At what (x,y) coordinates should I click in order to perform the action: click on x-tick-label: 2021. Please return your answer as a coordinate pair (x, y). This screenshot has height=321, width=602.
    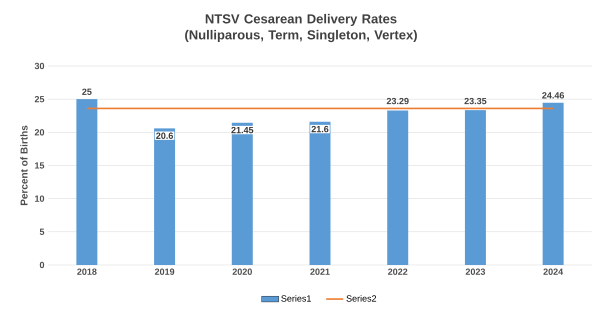
    Looking at the image, I should click on (320, 271).